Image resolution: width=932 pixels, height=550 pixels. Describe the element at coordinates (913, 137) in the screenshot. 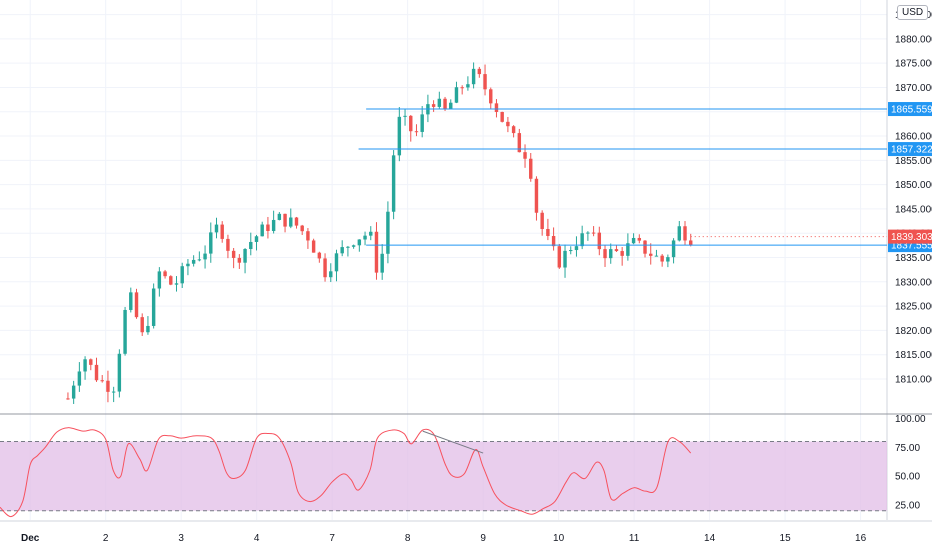

I see `price-tick-label: 1860.000` at that location.